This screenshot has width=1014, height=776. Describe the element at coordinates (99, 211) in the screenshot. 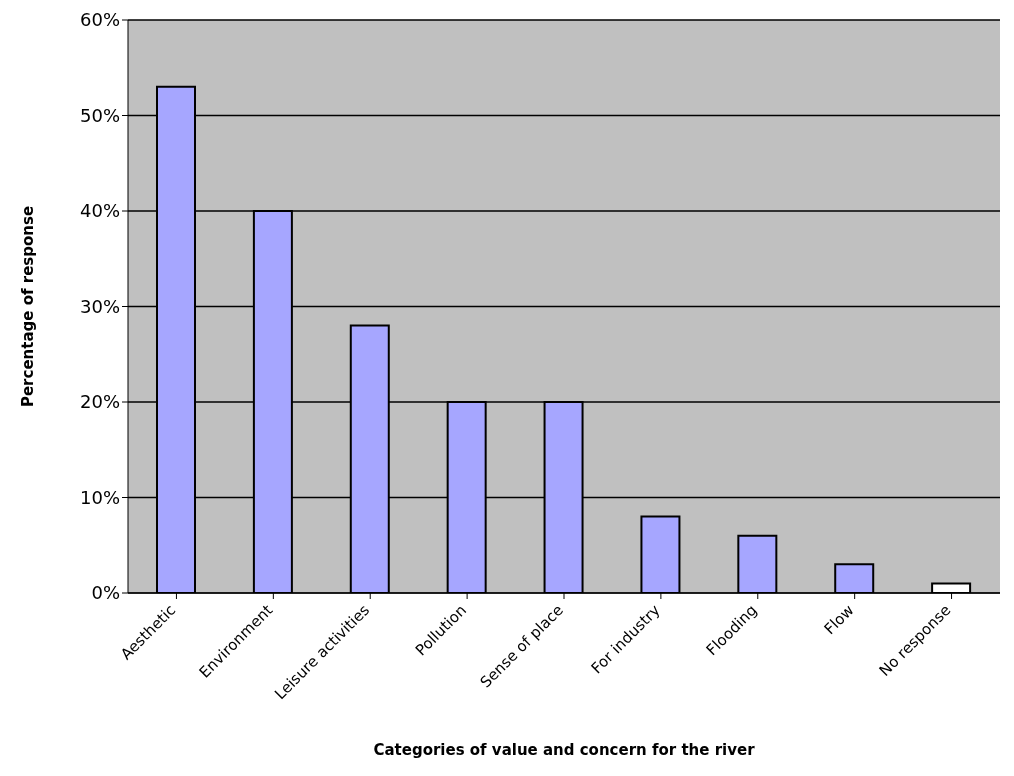

I see `y-tick-label: 40%` at that location.